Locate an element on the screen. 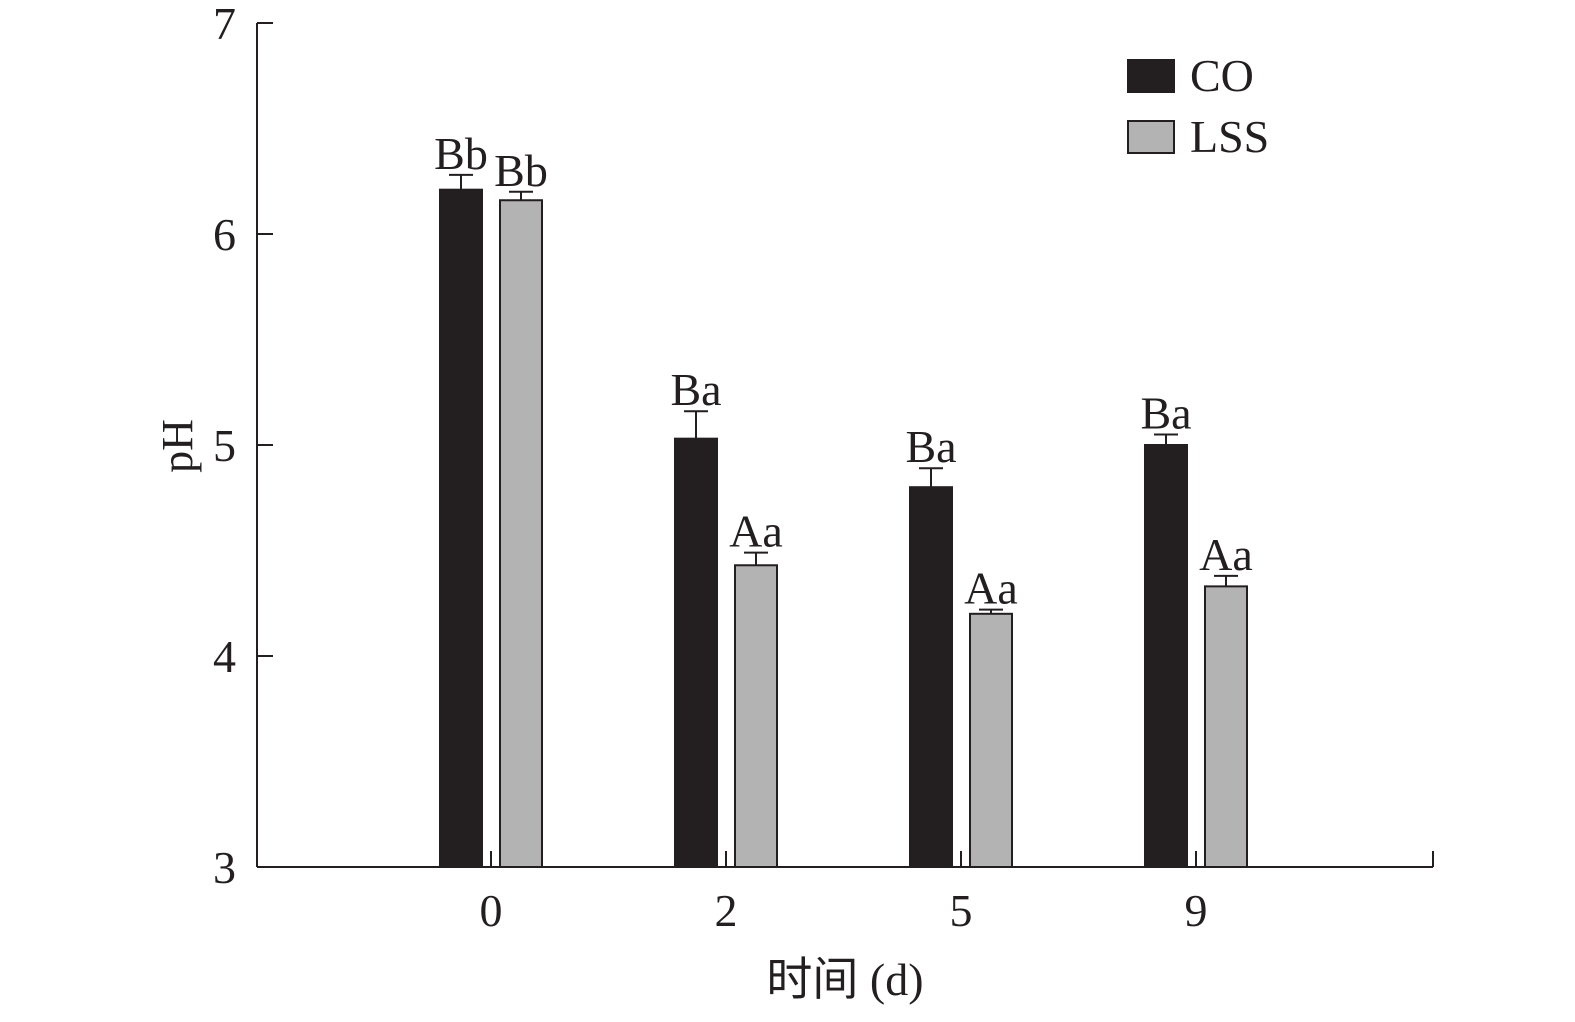  significance-label-lss-day-0: Bb is located at coordinates (521, 170).